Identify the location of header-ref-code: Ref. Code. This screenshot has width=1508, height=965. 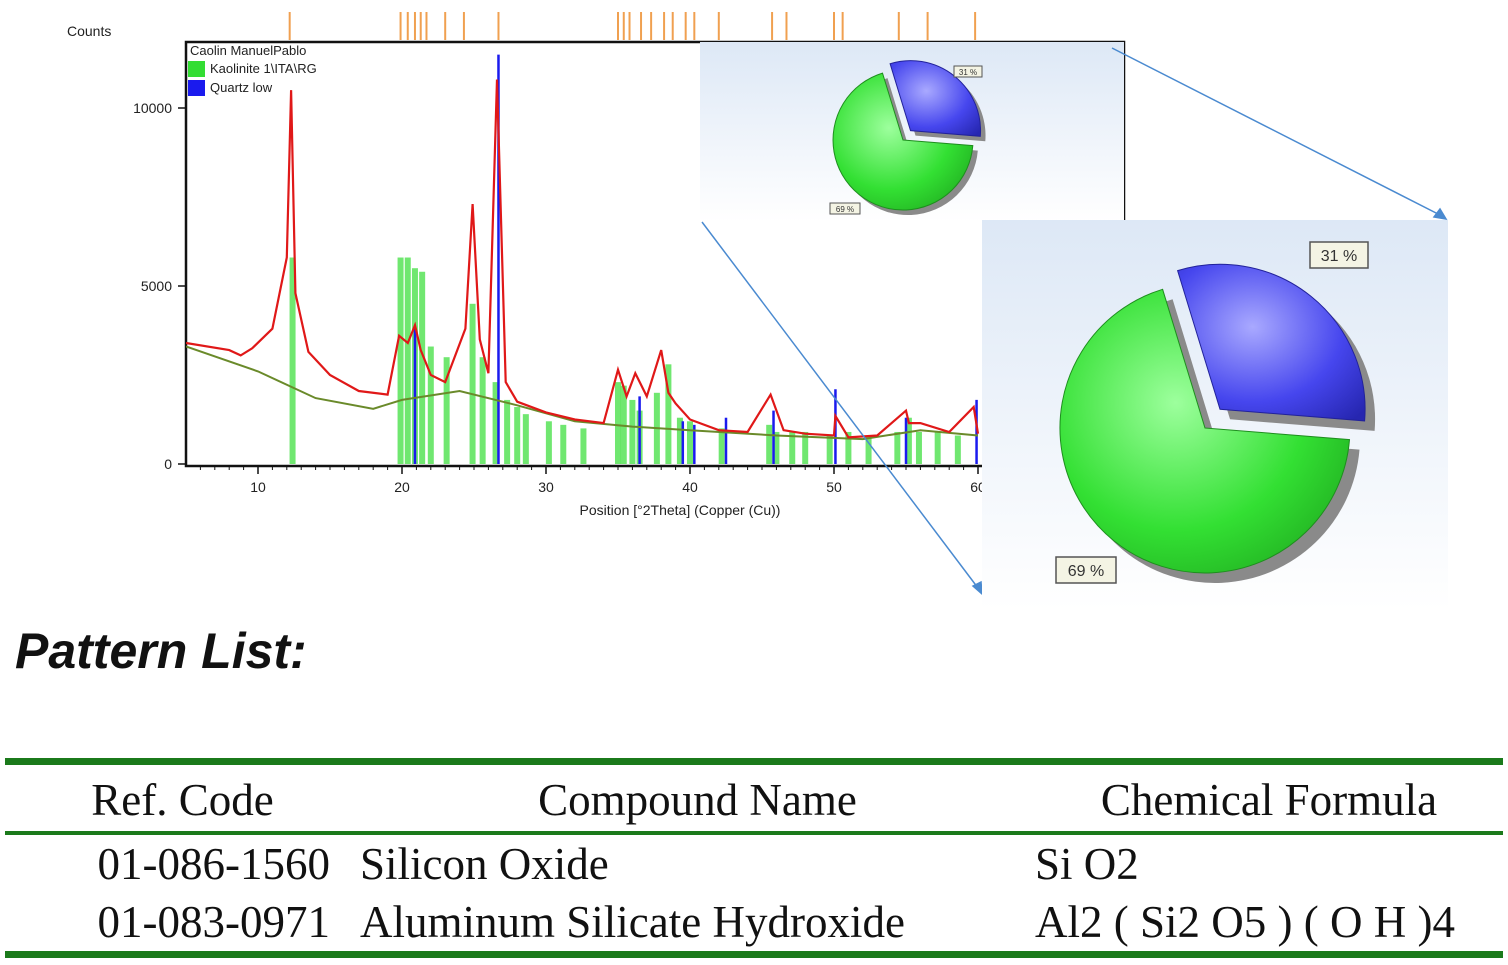
(182, 800).